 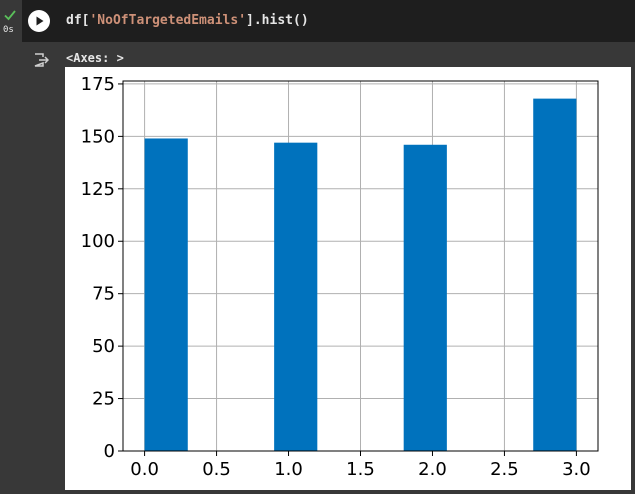 I want to click on code-line: df['NoOfTargetedEmails'].hist(), so click(x=187, y=20).